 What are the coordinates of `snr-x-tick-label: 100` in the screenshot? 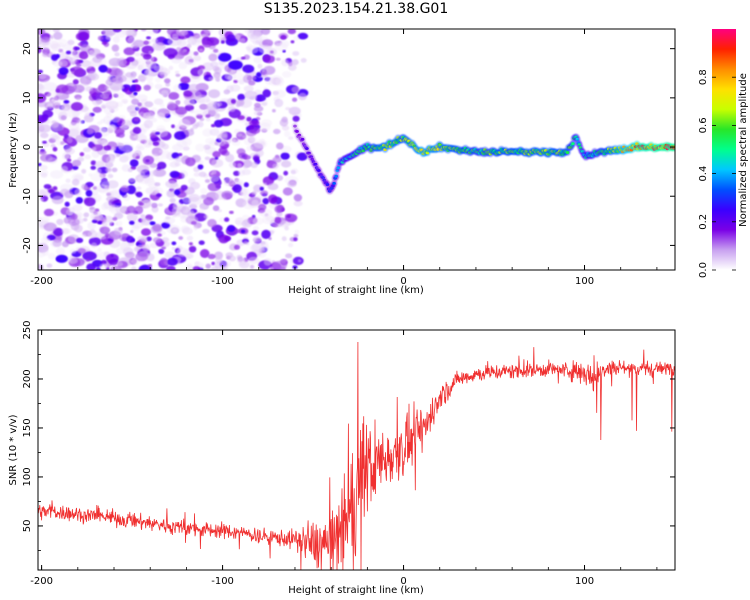 It's located at (584, 581).